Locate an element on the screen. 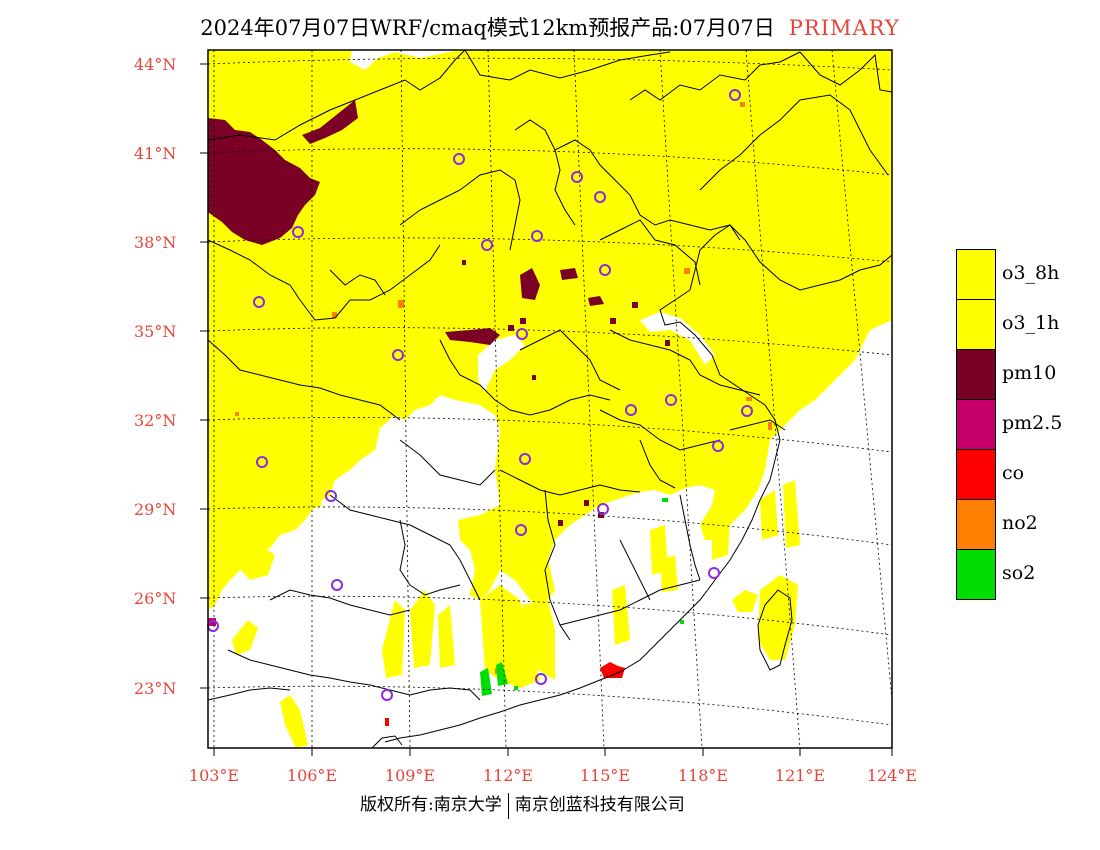 This screenshot has width=1100, height=850. lon-label-124: 124°E is located at coordinates (892, 775).